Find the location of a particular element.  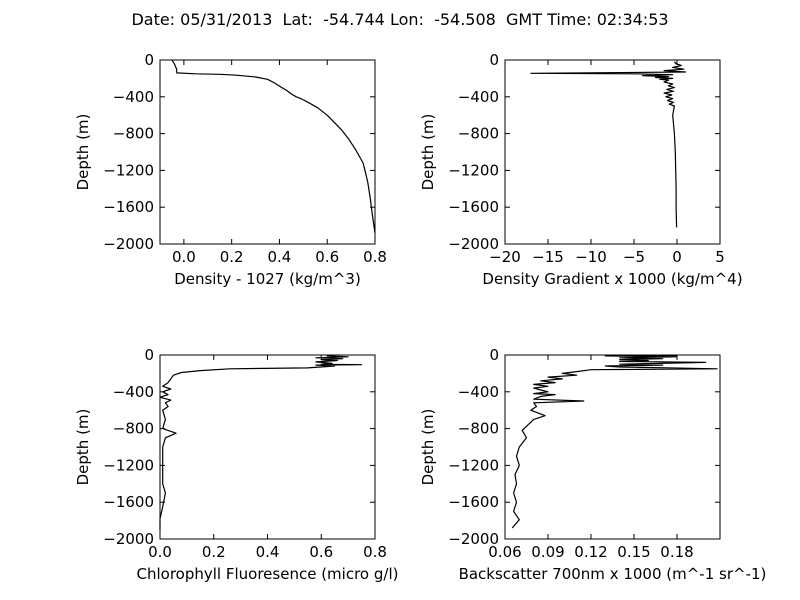

x-tick-label: −5 is located at coordinates (634, 257).